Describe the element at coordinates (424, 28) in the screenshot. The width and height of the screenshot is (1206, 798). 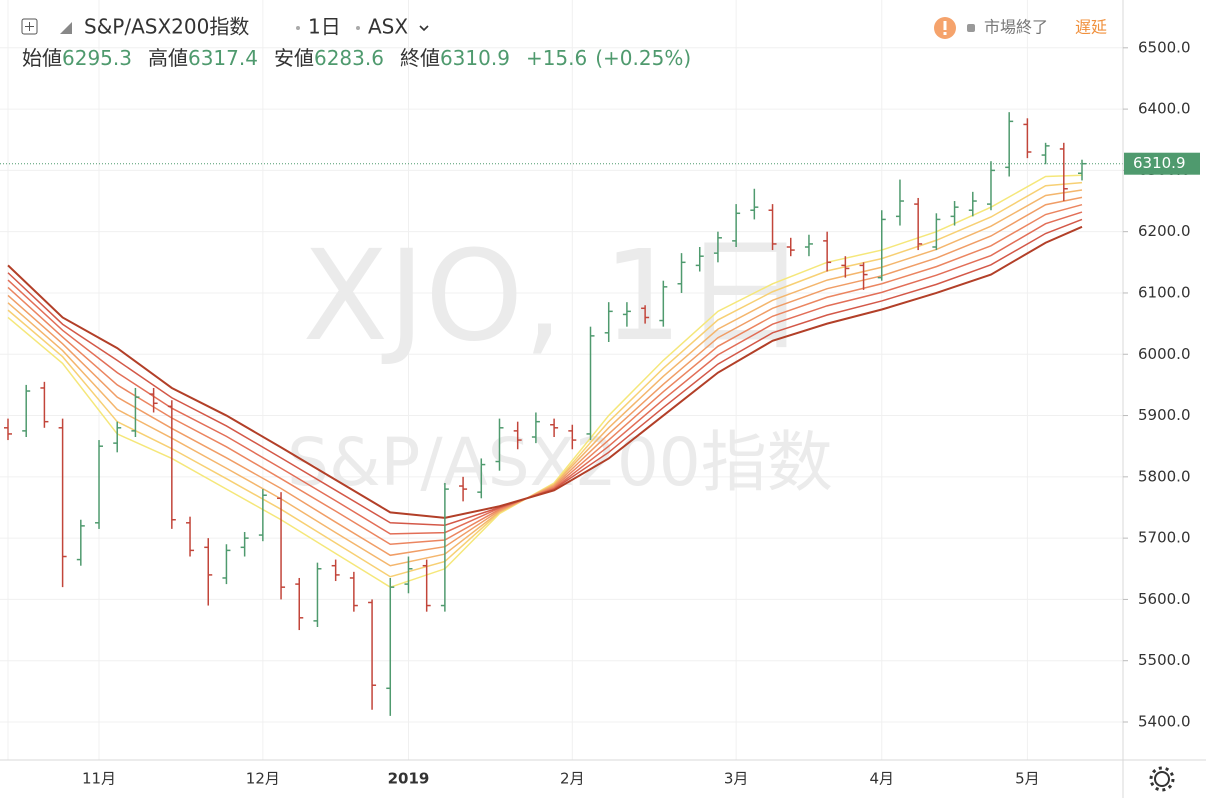
I see `dropdown-icon` at that location.